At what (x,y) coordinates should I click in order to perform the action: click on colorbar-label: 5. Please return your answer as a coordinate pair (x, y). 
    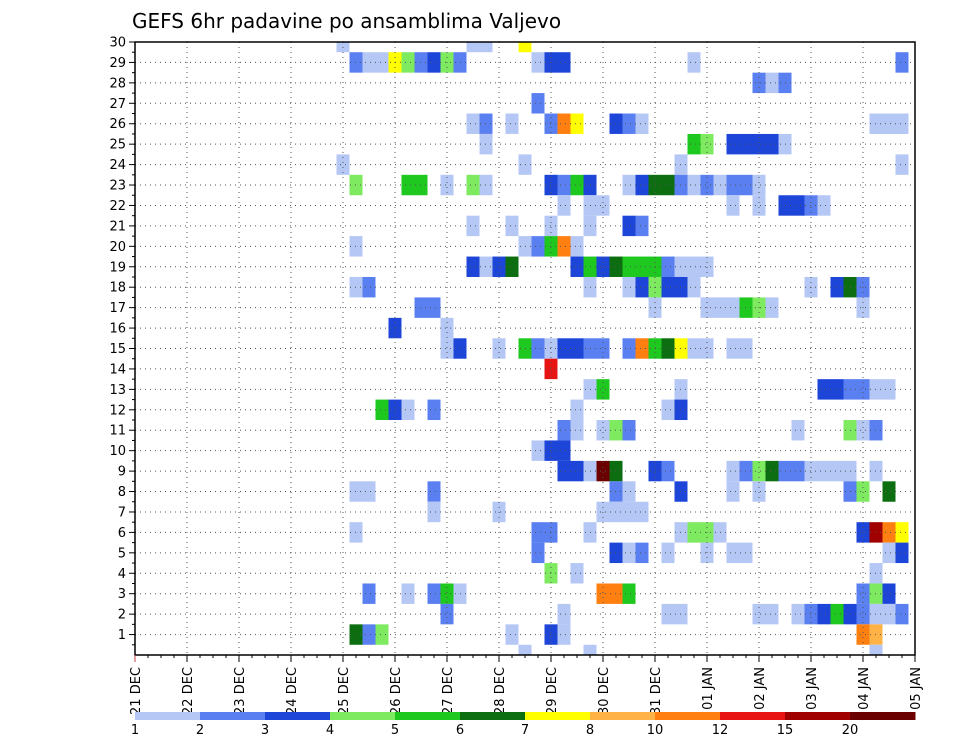
    Looking at the image, I should click on (395, 730).